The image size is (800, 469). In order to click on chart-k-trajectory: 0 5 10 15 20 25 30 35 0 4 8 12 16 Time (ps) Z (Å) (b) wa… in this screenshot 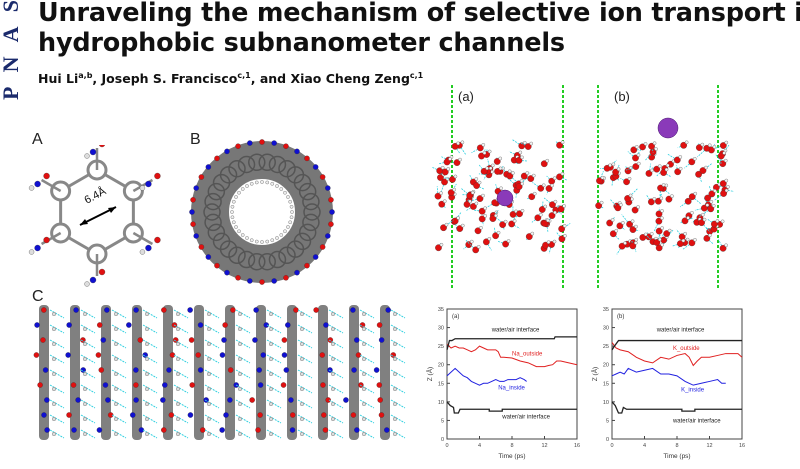, I will do `click(667, 383)`.